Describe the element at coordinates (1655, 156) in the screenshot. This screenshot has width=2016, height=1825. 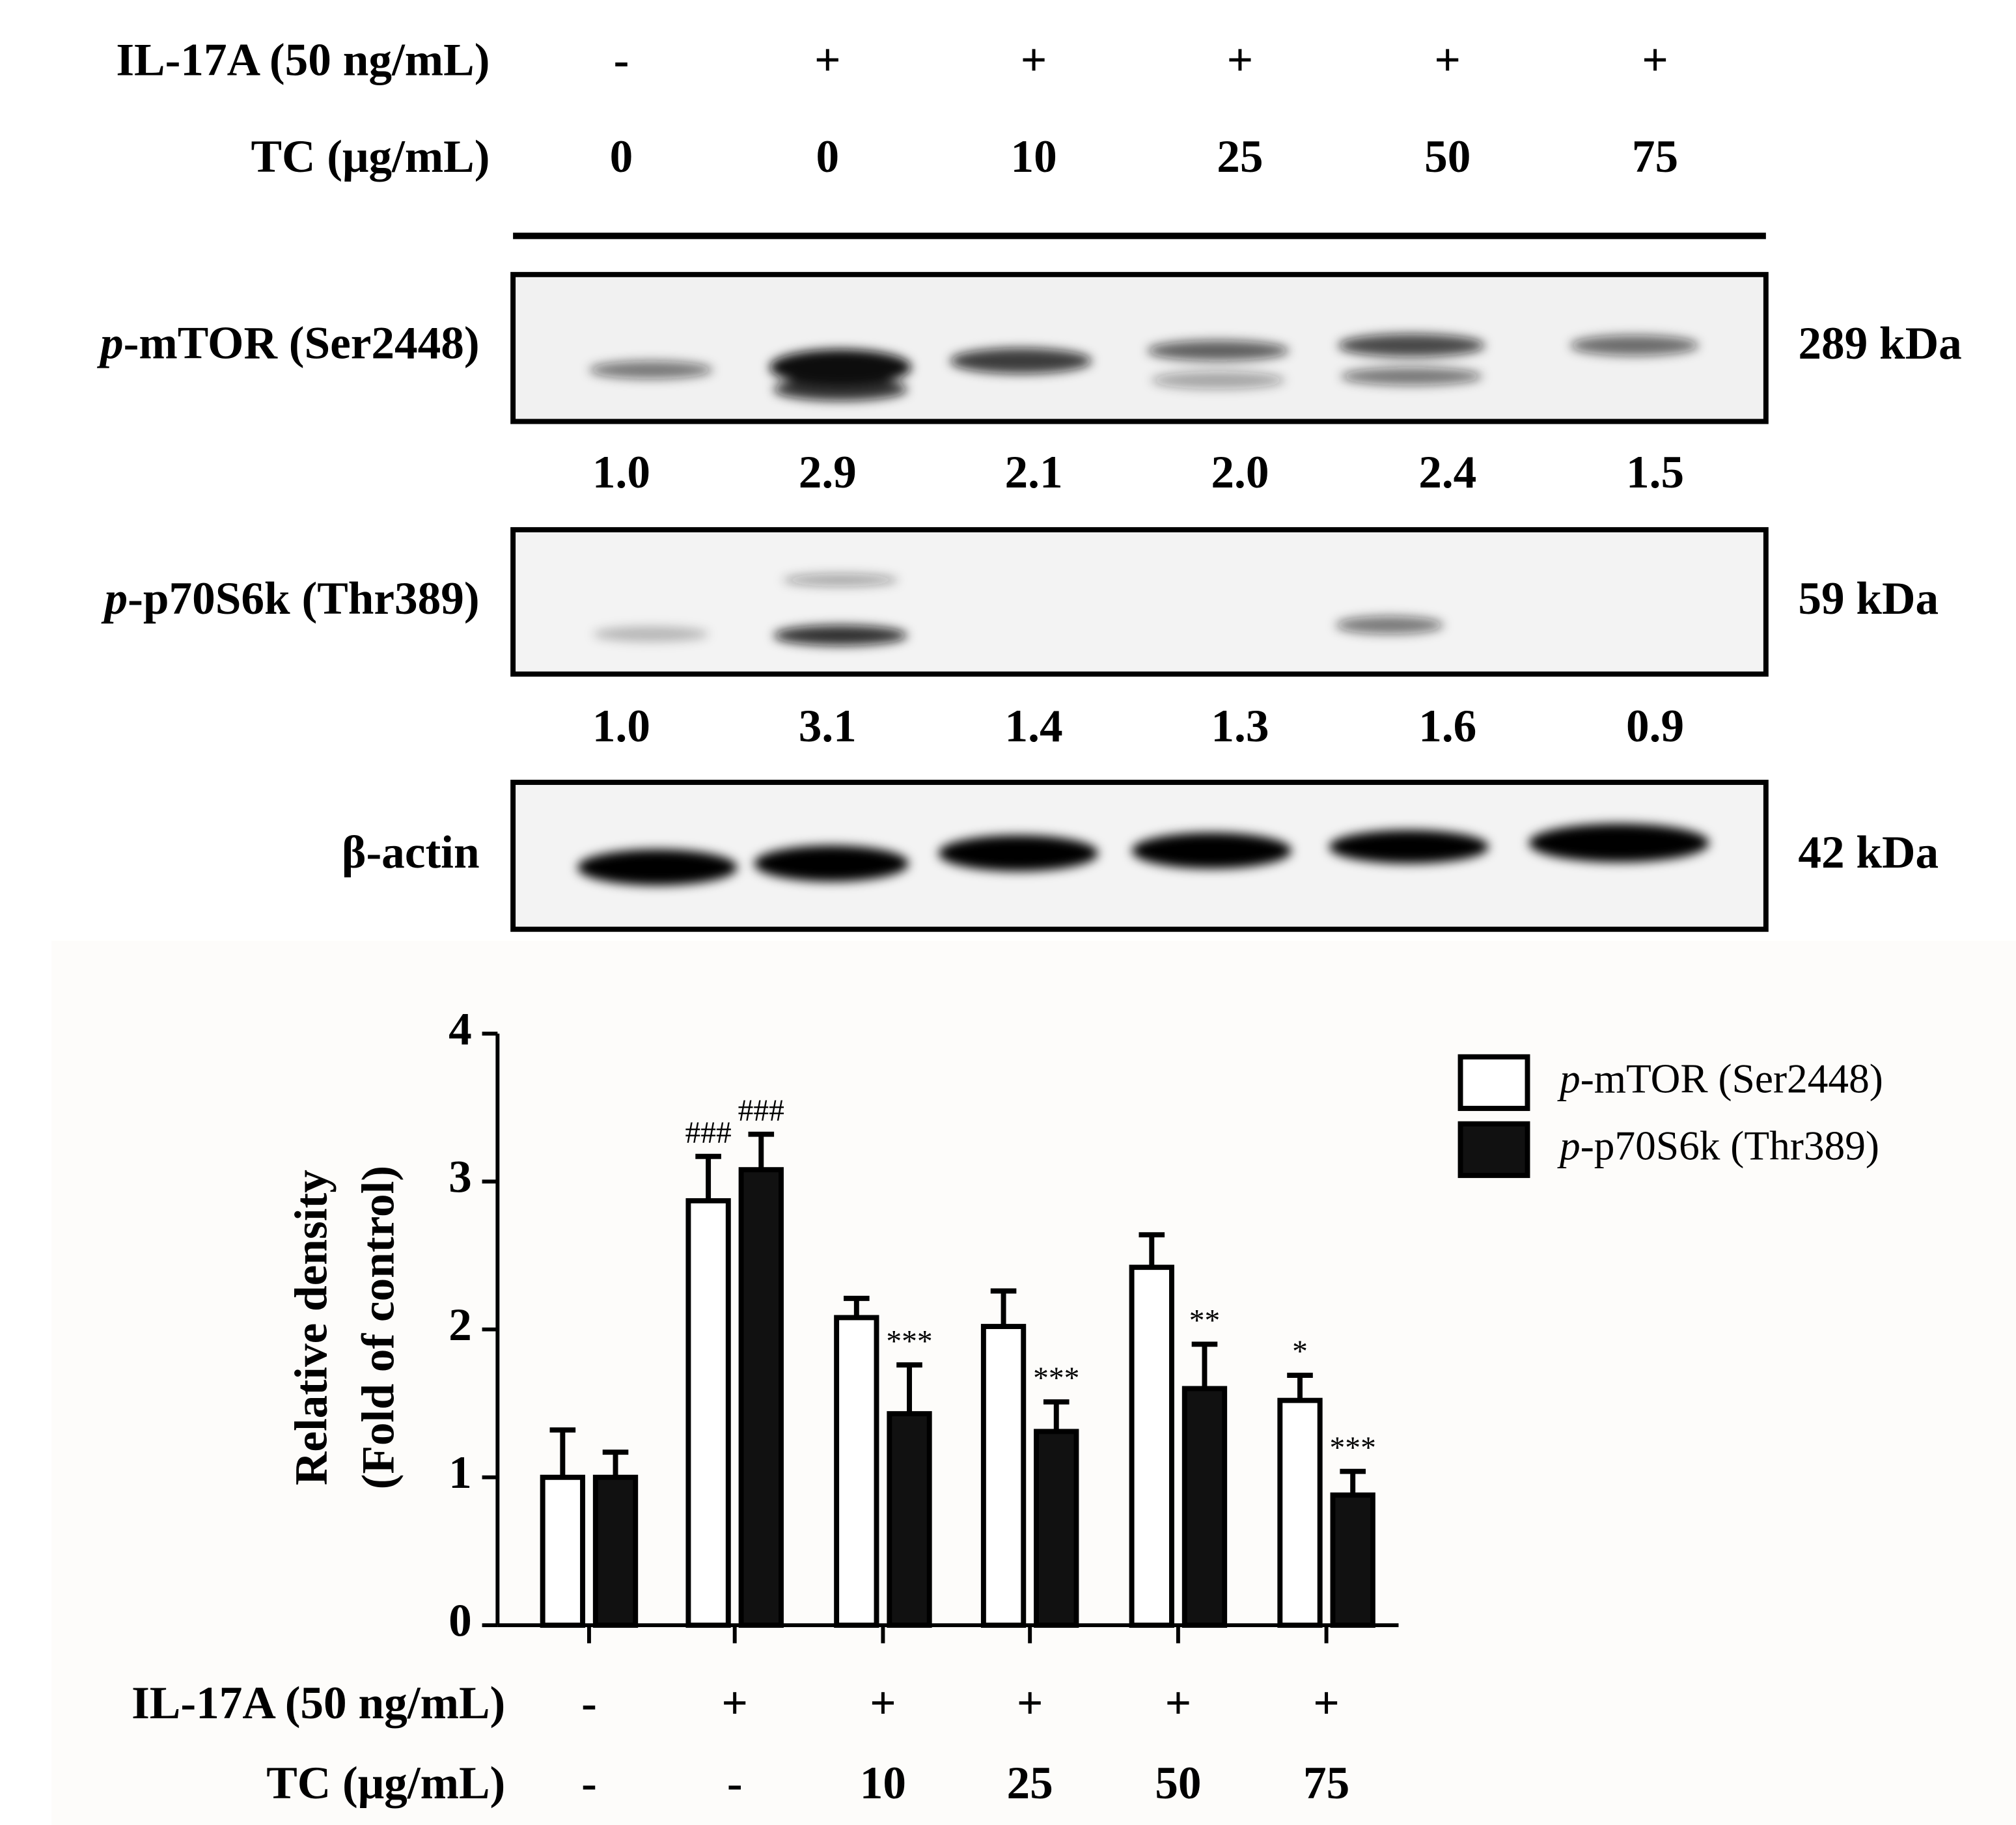
I see `lane-value: 75` at that location.